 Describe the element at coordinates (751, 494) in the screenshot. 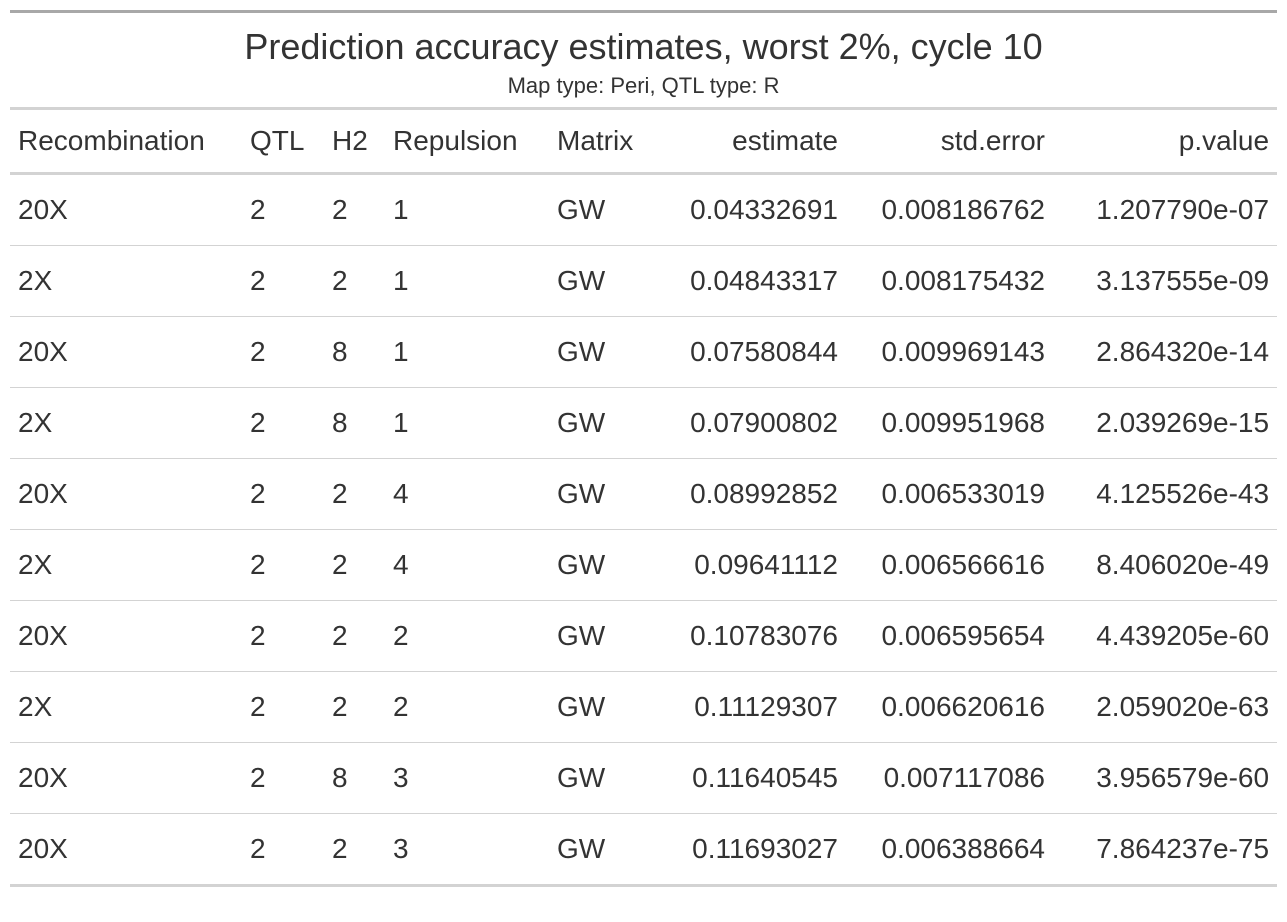

I see `cell-estimate: 0.08992852` at that location.